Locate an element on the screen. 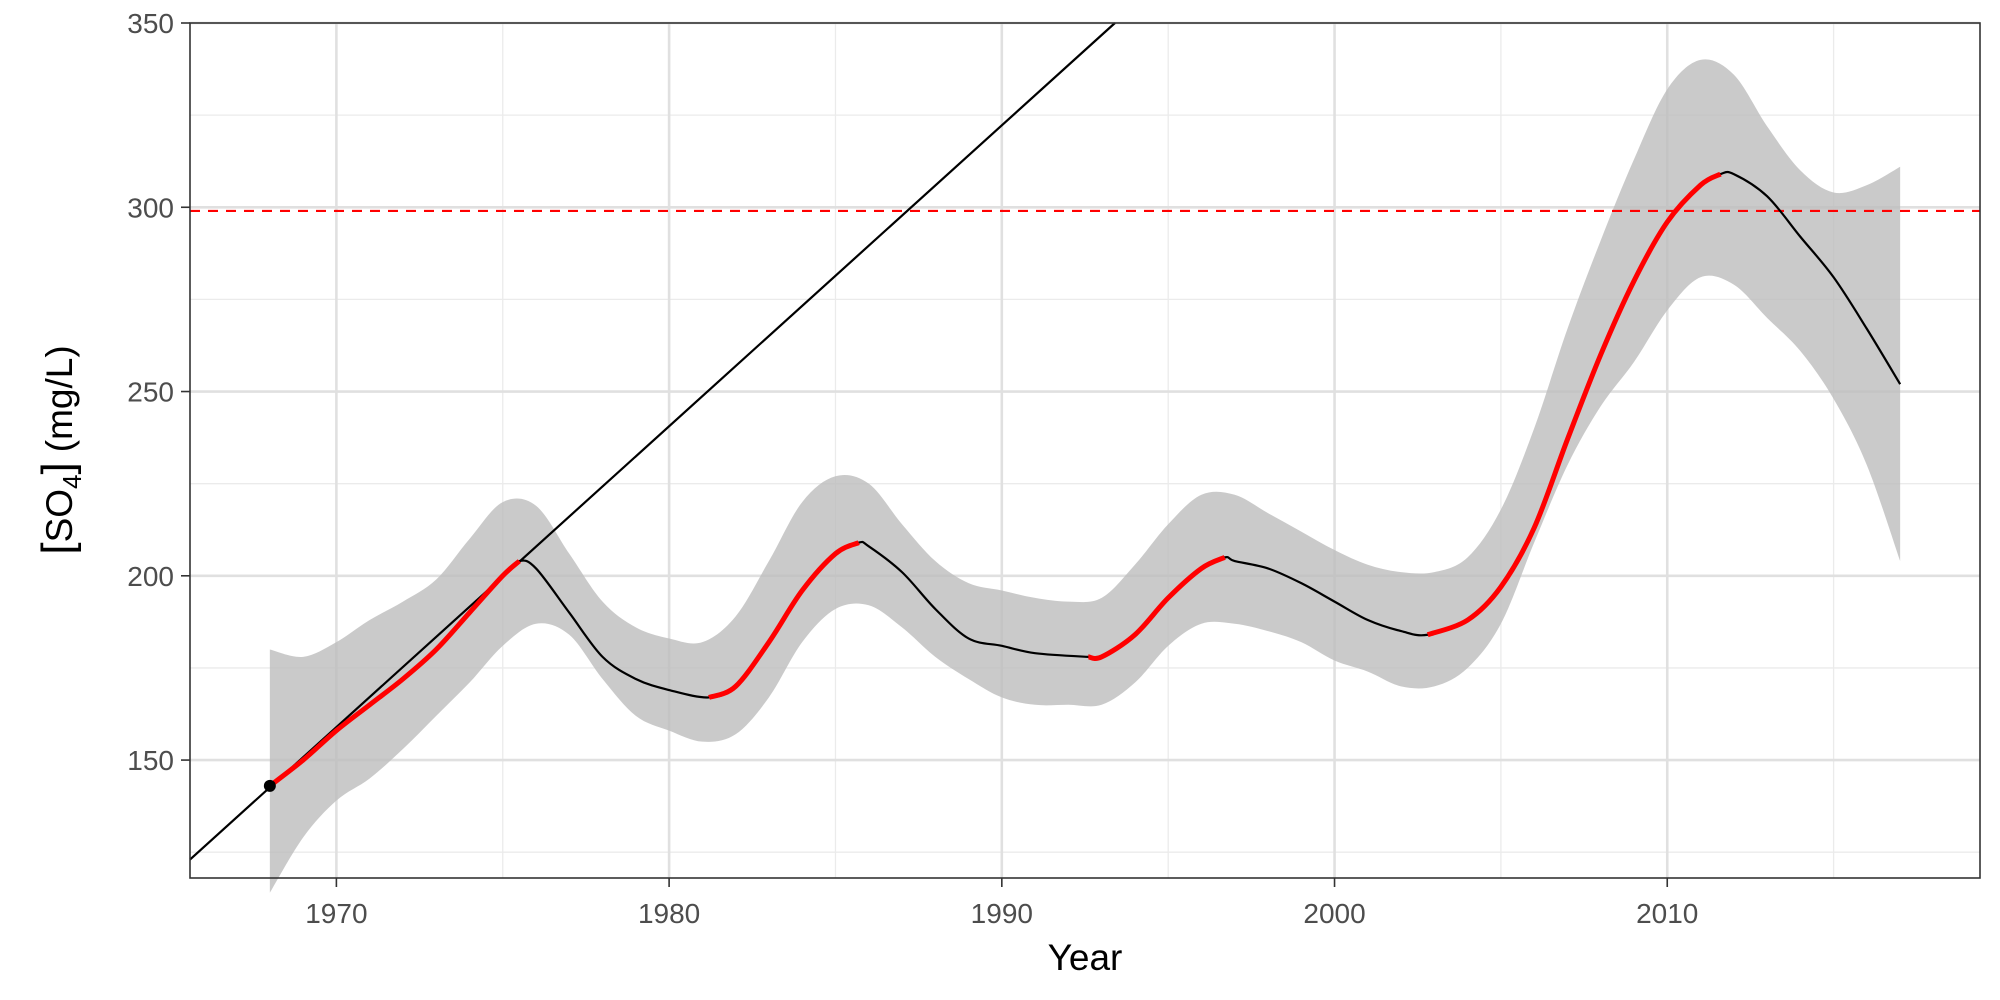 Image resolution: width=2000 pixels, height=1000 pixels. x-tick-label: 1970 is located at coordinates (336, 913).